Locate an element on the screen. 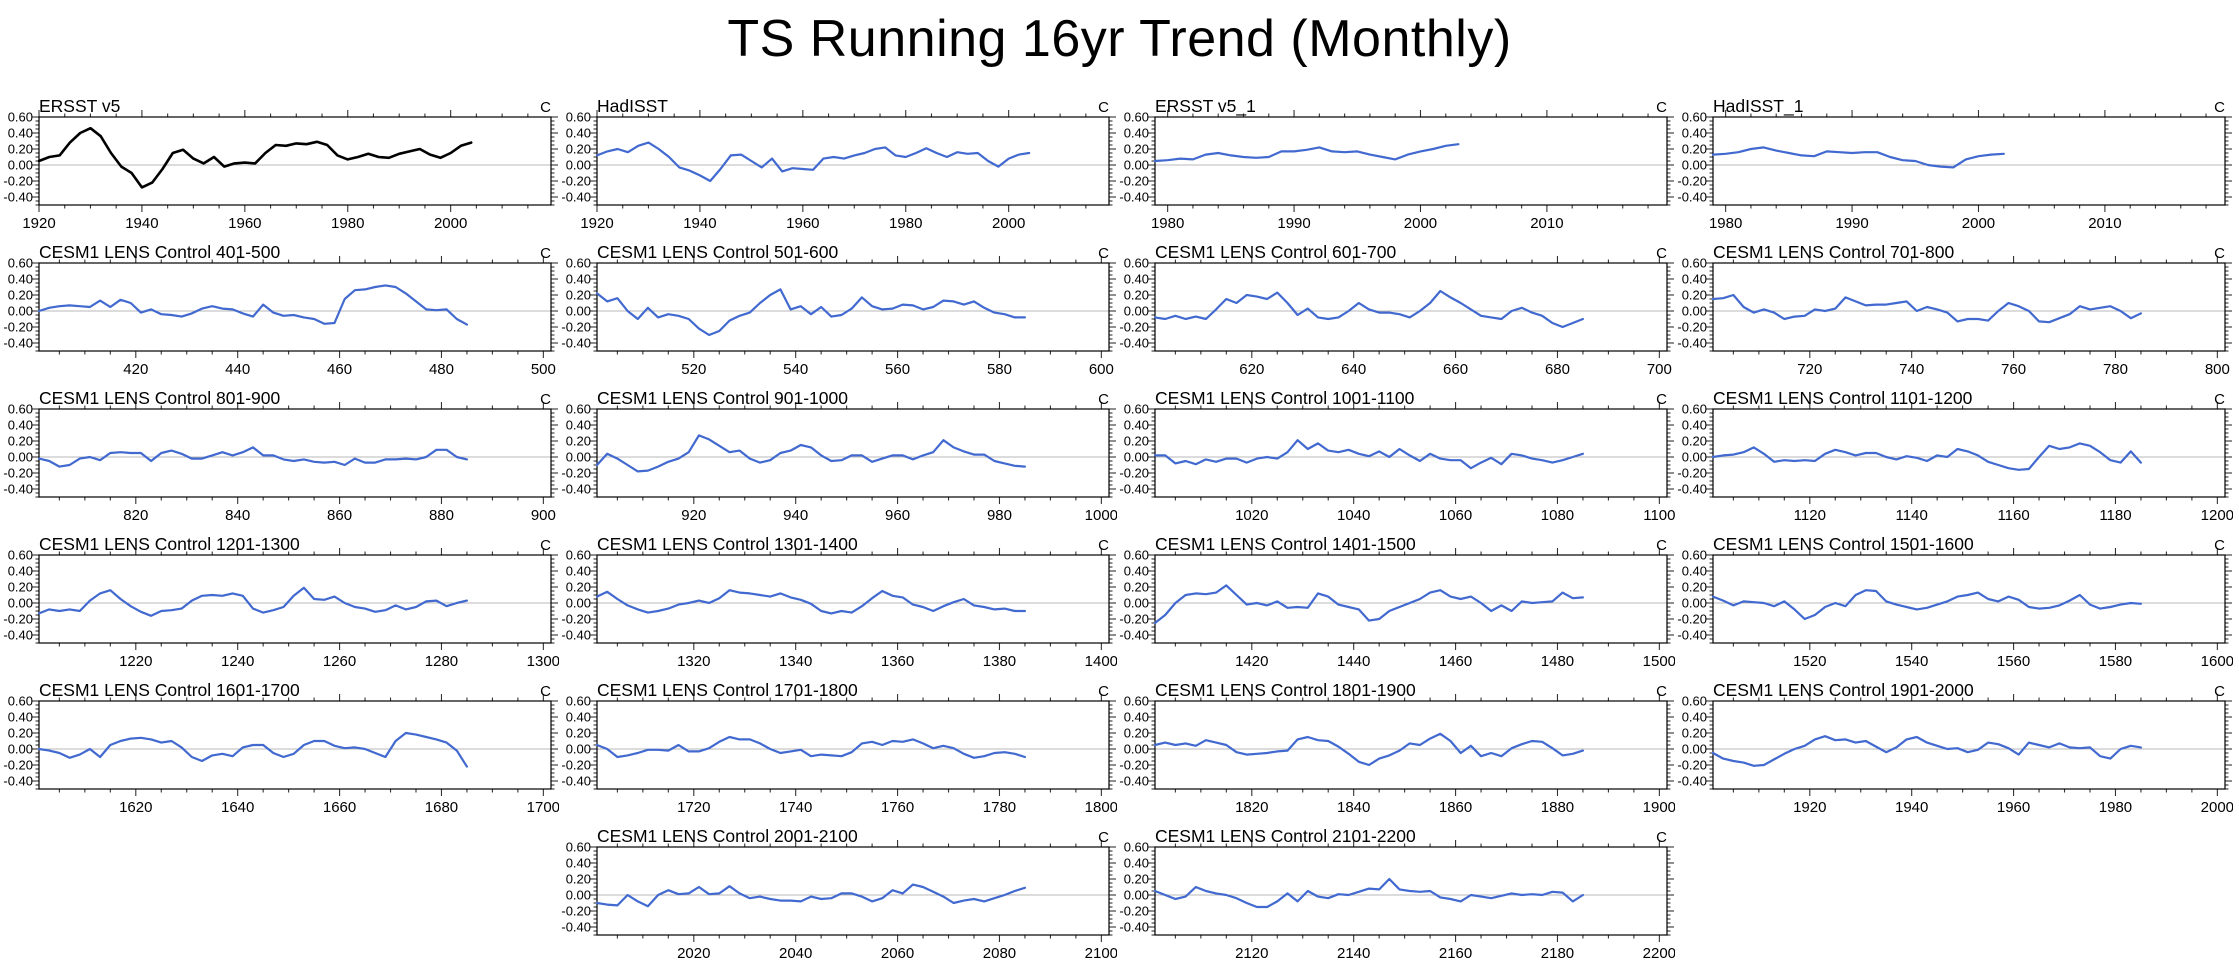  x-tick-label: 1990 is located at coordinates (1293, 223).